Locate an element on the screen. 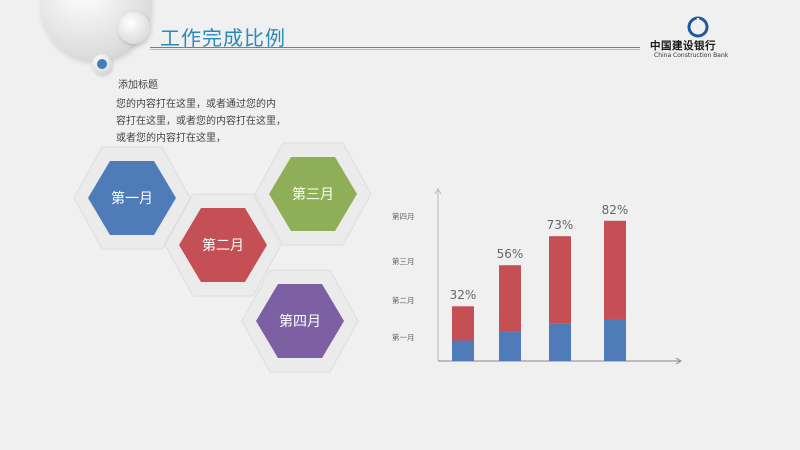 The width and height of the screenshot is (800, 450). body-line: 您的内容打在这里，或者通过您的内 is located at coordinates (196, 104).